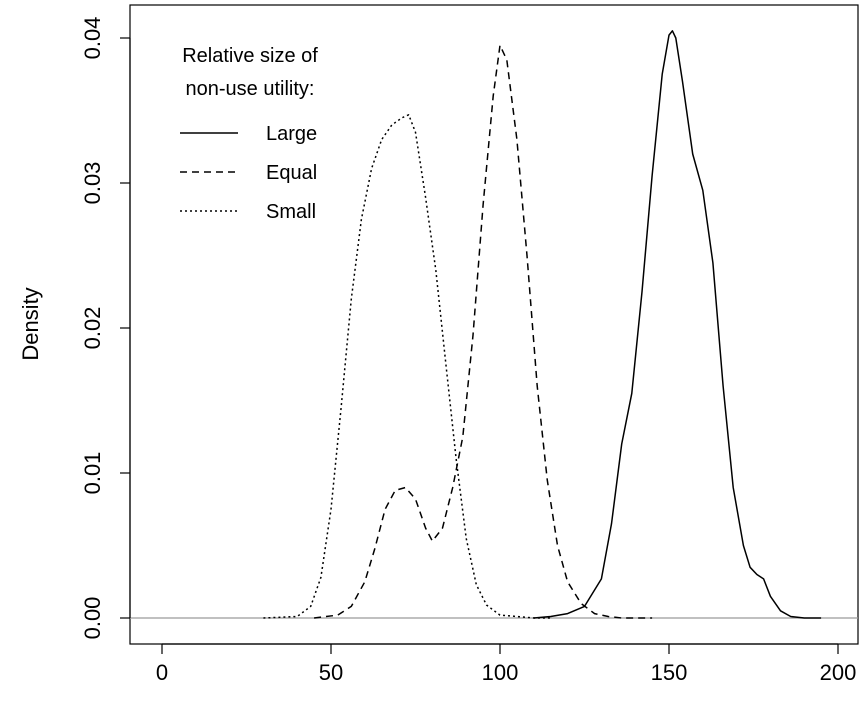  Describe the element at coordinates (30, 323) in the screenshot. I see `y-axis-title: Density` at that location.